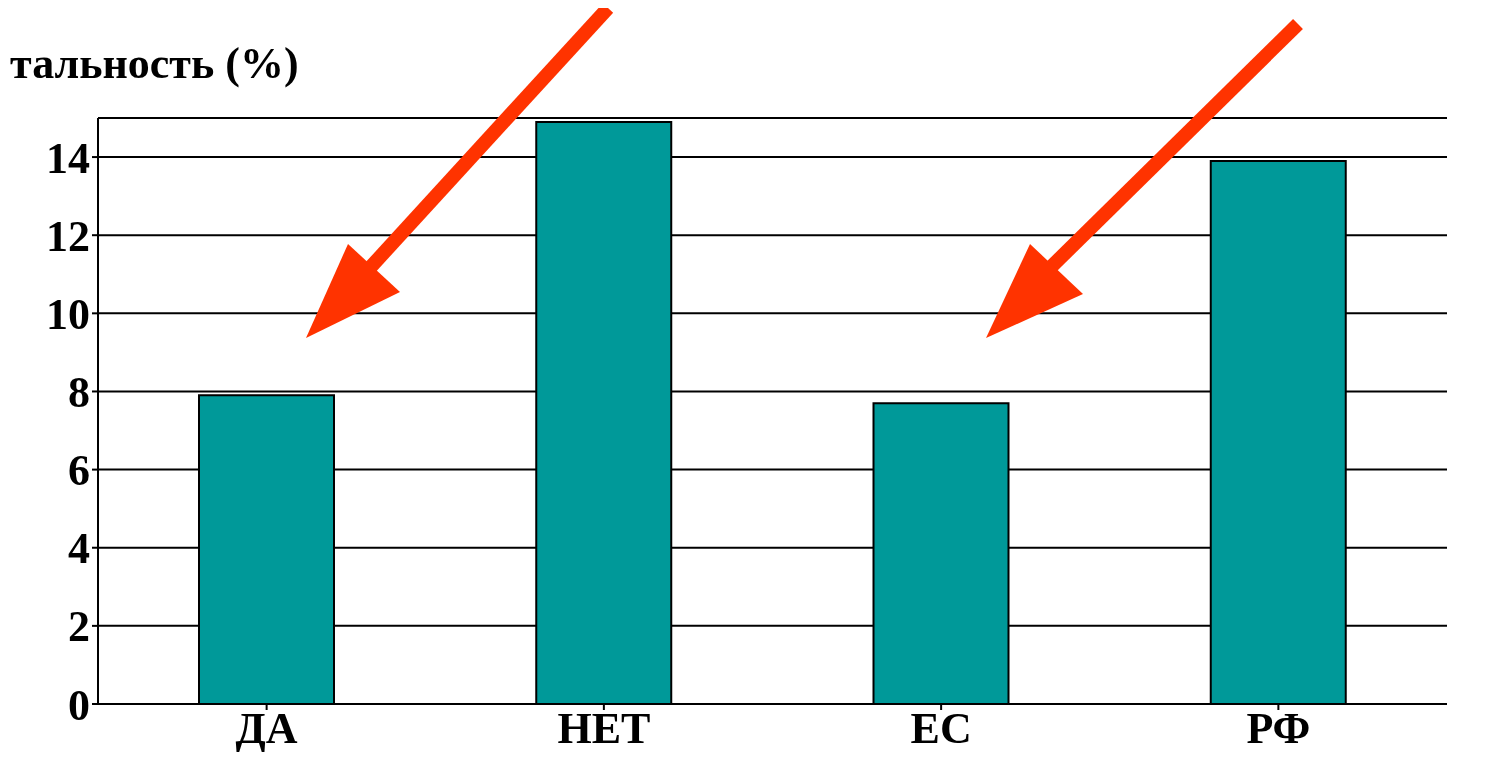 The image size is (1485, 782). What do you see at coordinates (1278, 729) in the screenshot?
I see `x-tick-label: РФ` at bounding box center [1278, 729].